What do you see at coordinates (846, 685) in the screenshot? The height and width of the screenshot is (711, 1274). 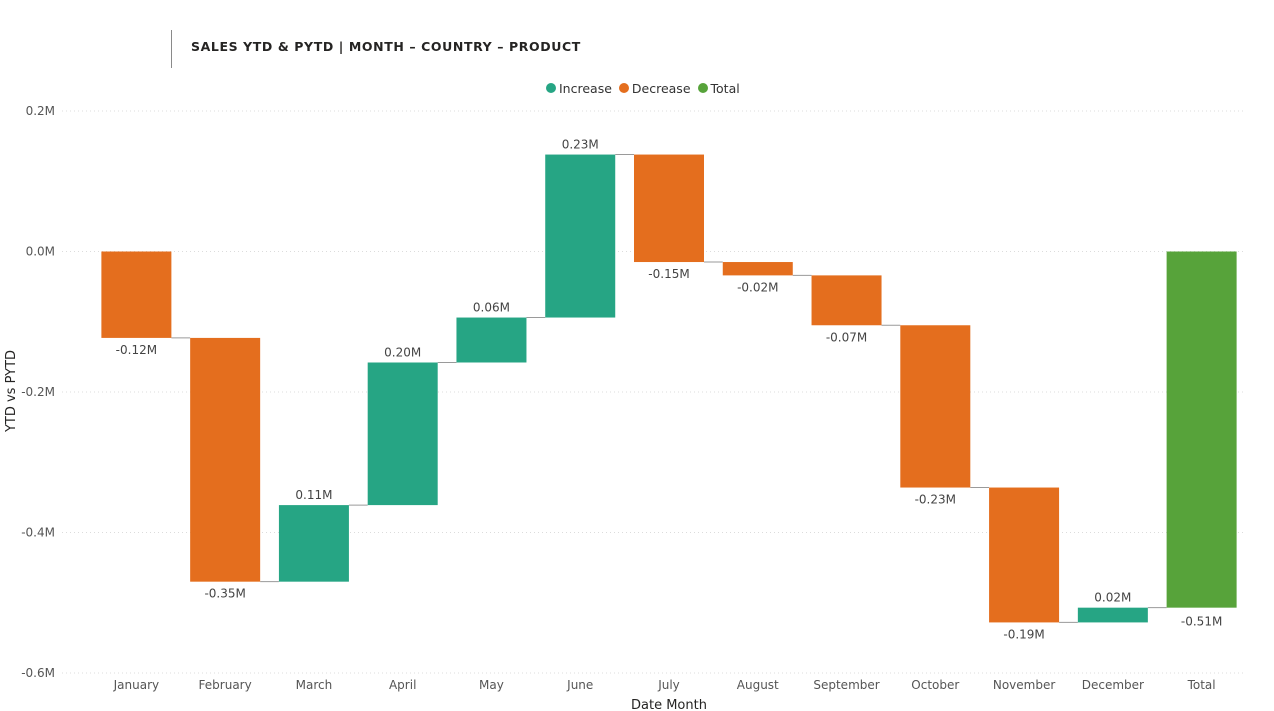 I see `x-tick-label: September` at bounding box center [846, 685].